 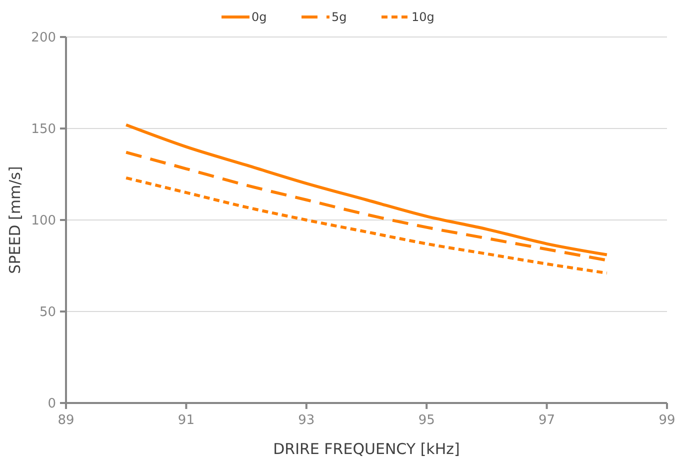 What do you see at coordinates (306, 420) in the screenshot?
I see `x-tick-label: 93` at bounding box center [306, 420].